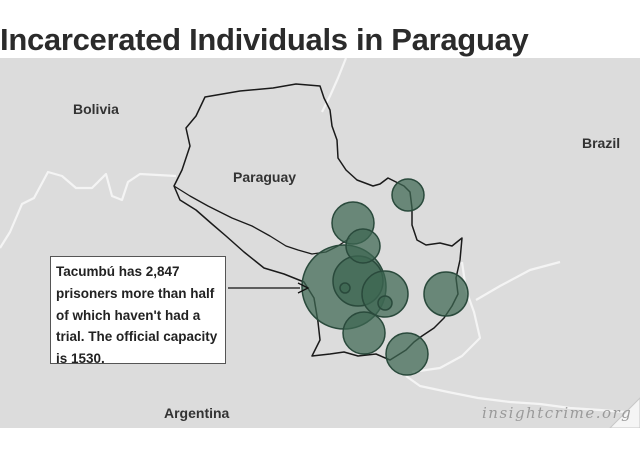 The image size is (640, 450). Describe the element at coordinates (303, 288) in the screenshot. I see `callout-arrow-head` at that location.